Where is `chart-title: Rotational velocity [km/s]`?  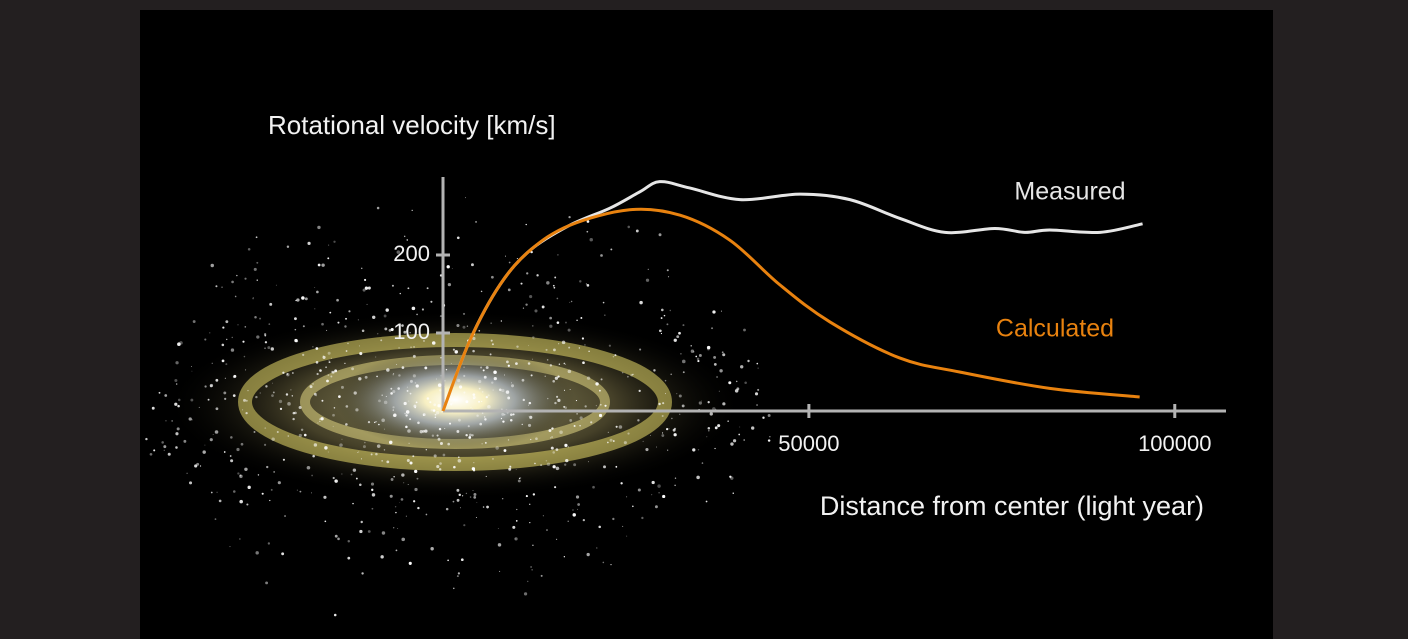 chart-title: Rotational velocity [km/s] is located at coordinates (412, 125).